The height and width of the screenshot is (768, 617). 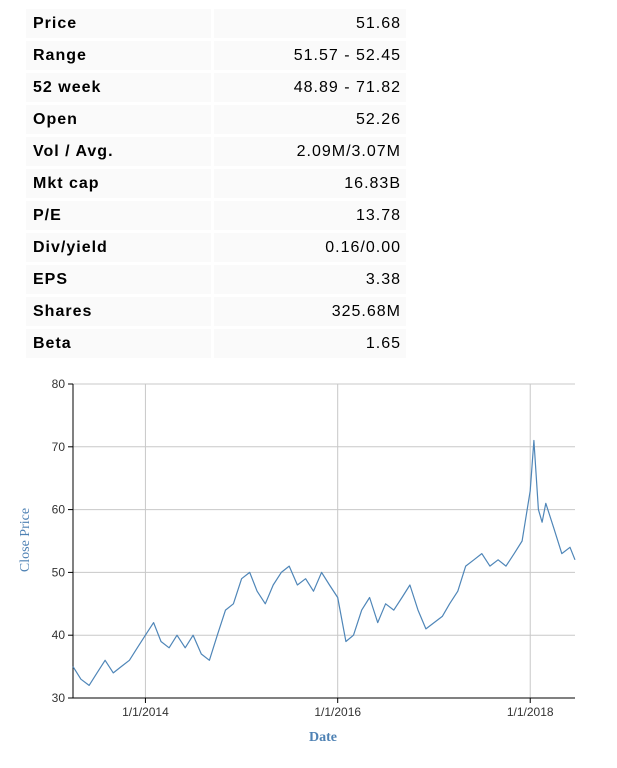 I want to click on y-tick-label: 80, so click(x=59, y=384).